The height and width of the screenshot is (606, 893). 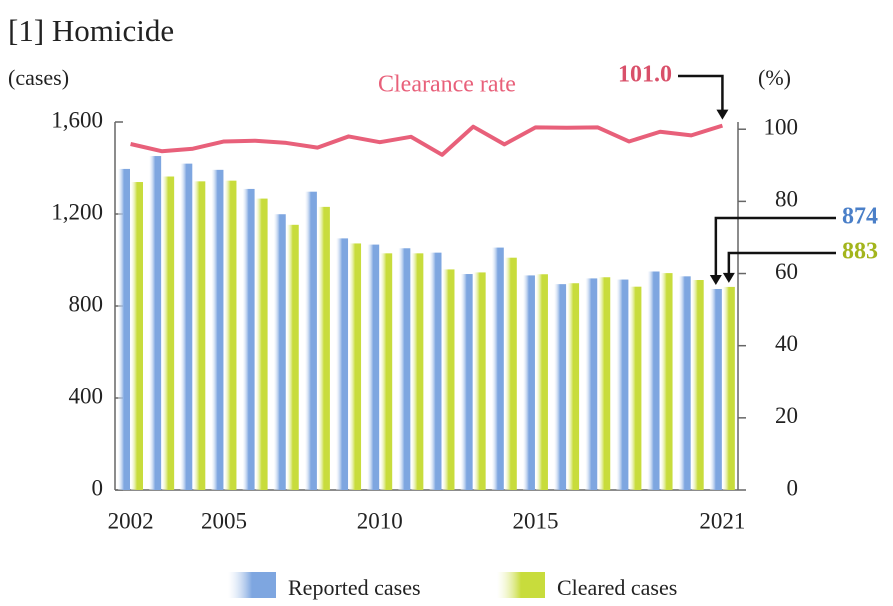 What do you see at coordinates (786, 343) in the screenshot?
I see `y2-tick-label: 40` at bounding box center [786, 343].